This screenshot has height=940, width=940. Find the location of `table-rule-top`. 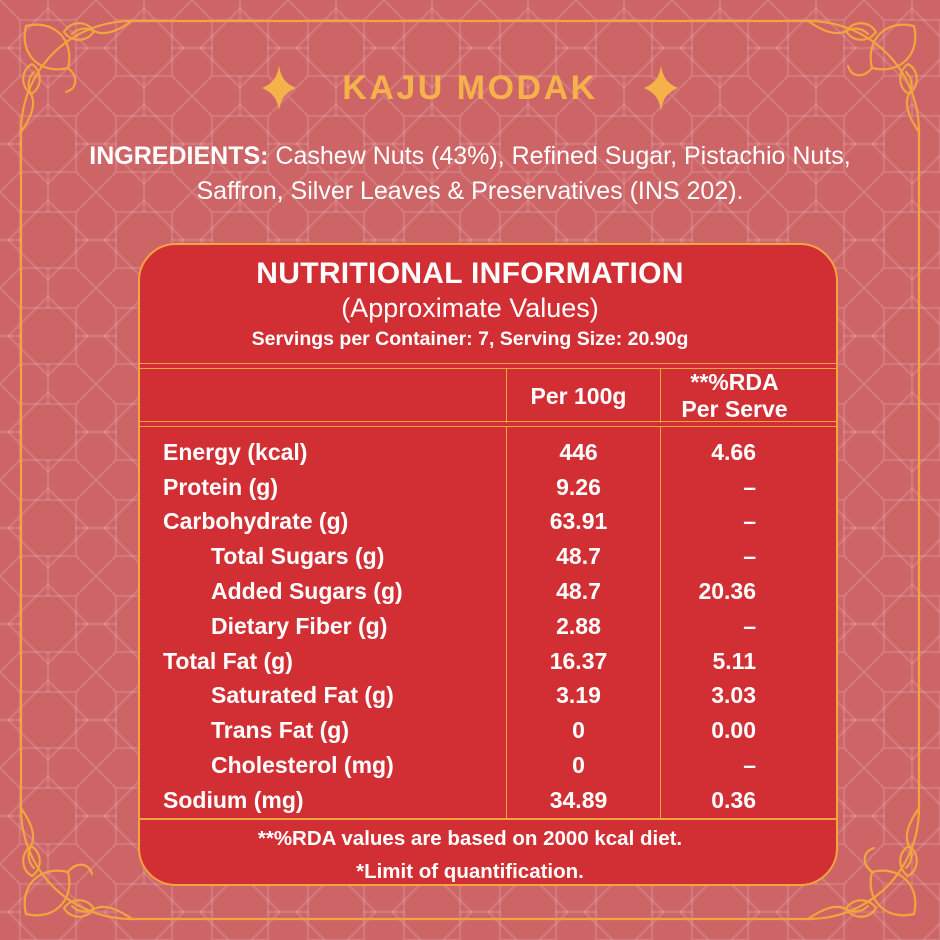

table-rule-top is located at coordinates (488, 366).